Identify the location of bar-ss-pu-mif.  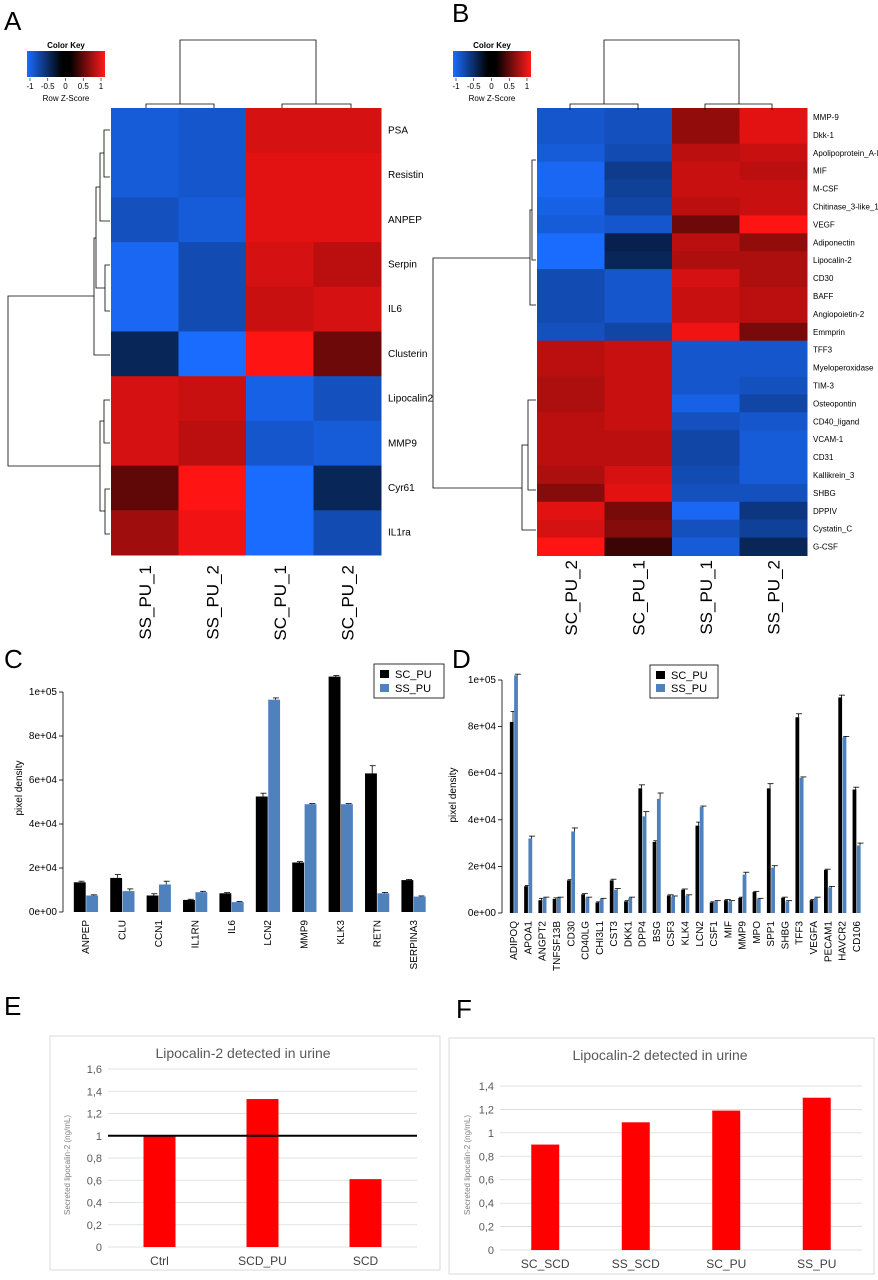
(730, 907).